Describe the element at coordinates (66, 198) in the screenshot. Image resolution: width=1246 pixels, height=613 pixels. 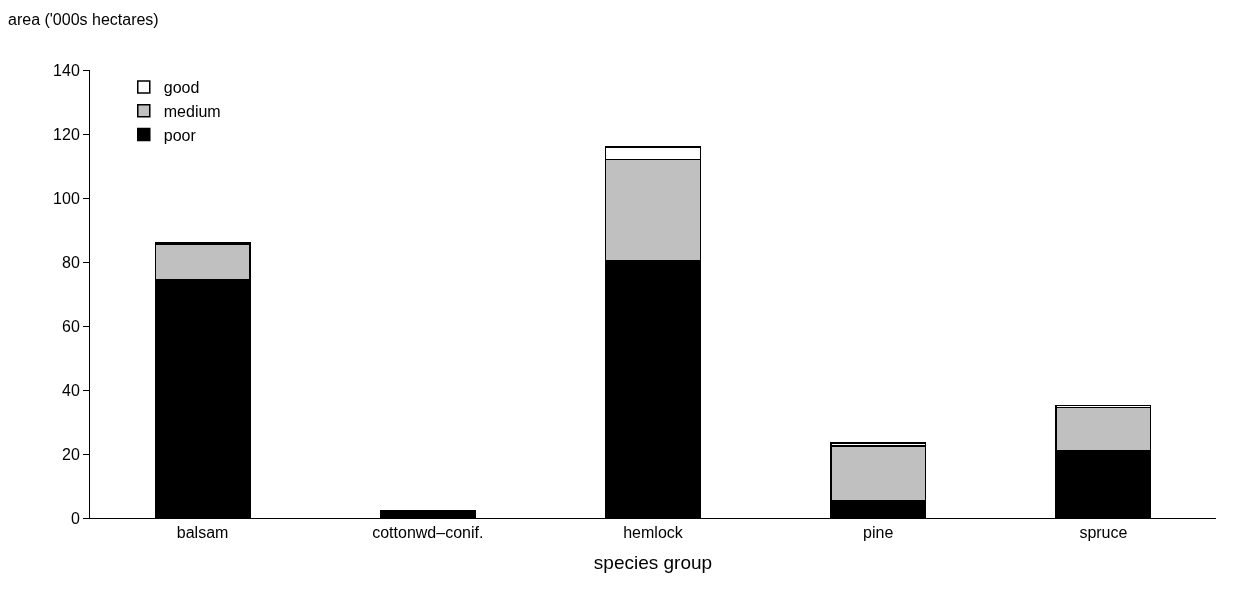
I see `y-tick-label: 100` at that location.